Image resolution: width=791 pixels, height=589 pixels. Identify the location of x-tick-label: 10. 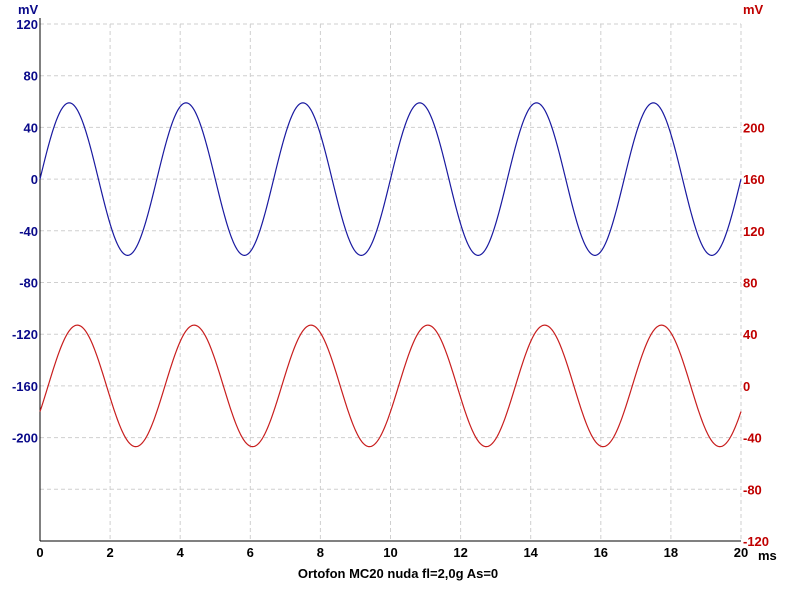
(390, 552).